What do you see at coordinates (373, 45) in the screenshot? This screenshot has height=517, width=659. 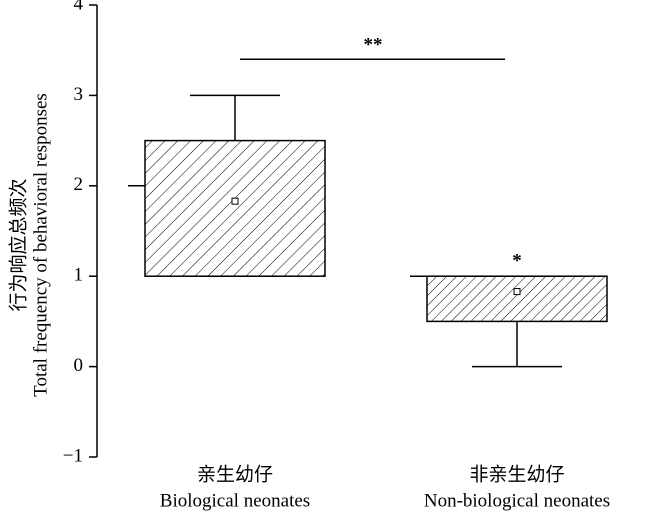 I see `significance-label: **` at bounding box center [373, 45].